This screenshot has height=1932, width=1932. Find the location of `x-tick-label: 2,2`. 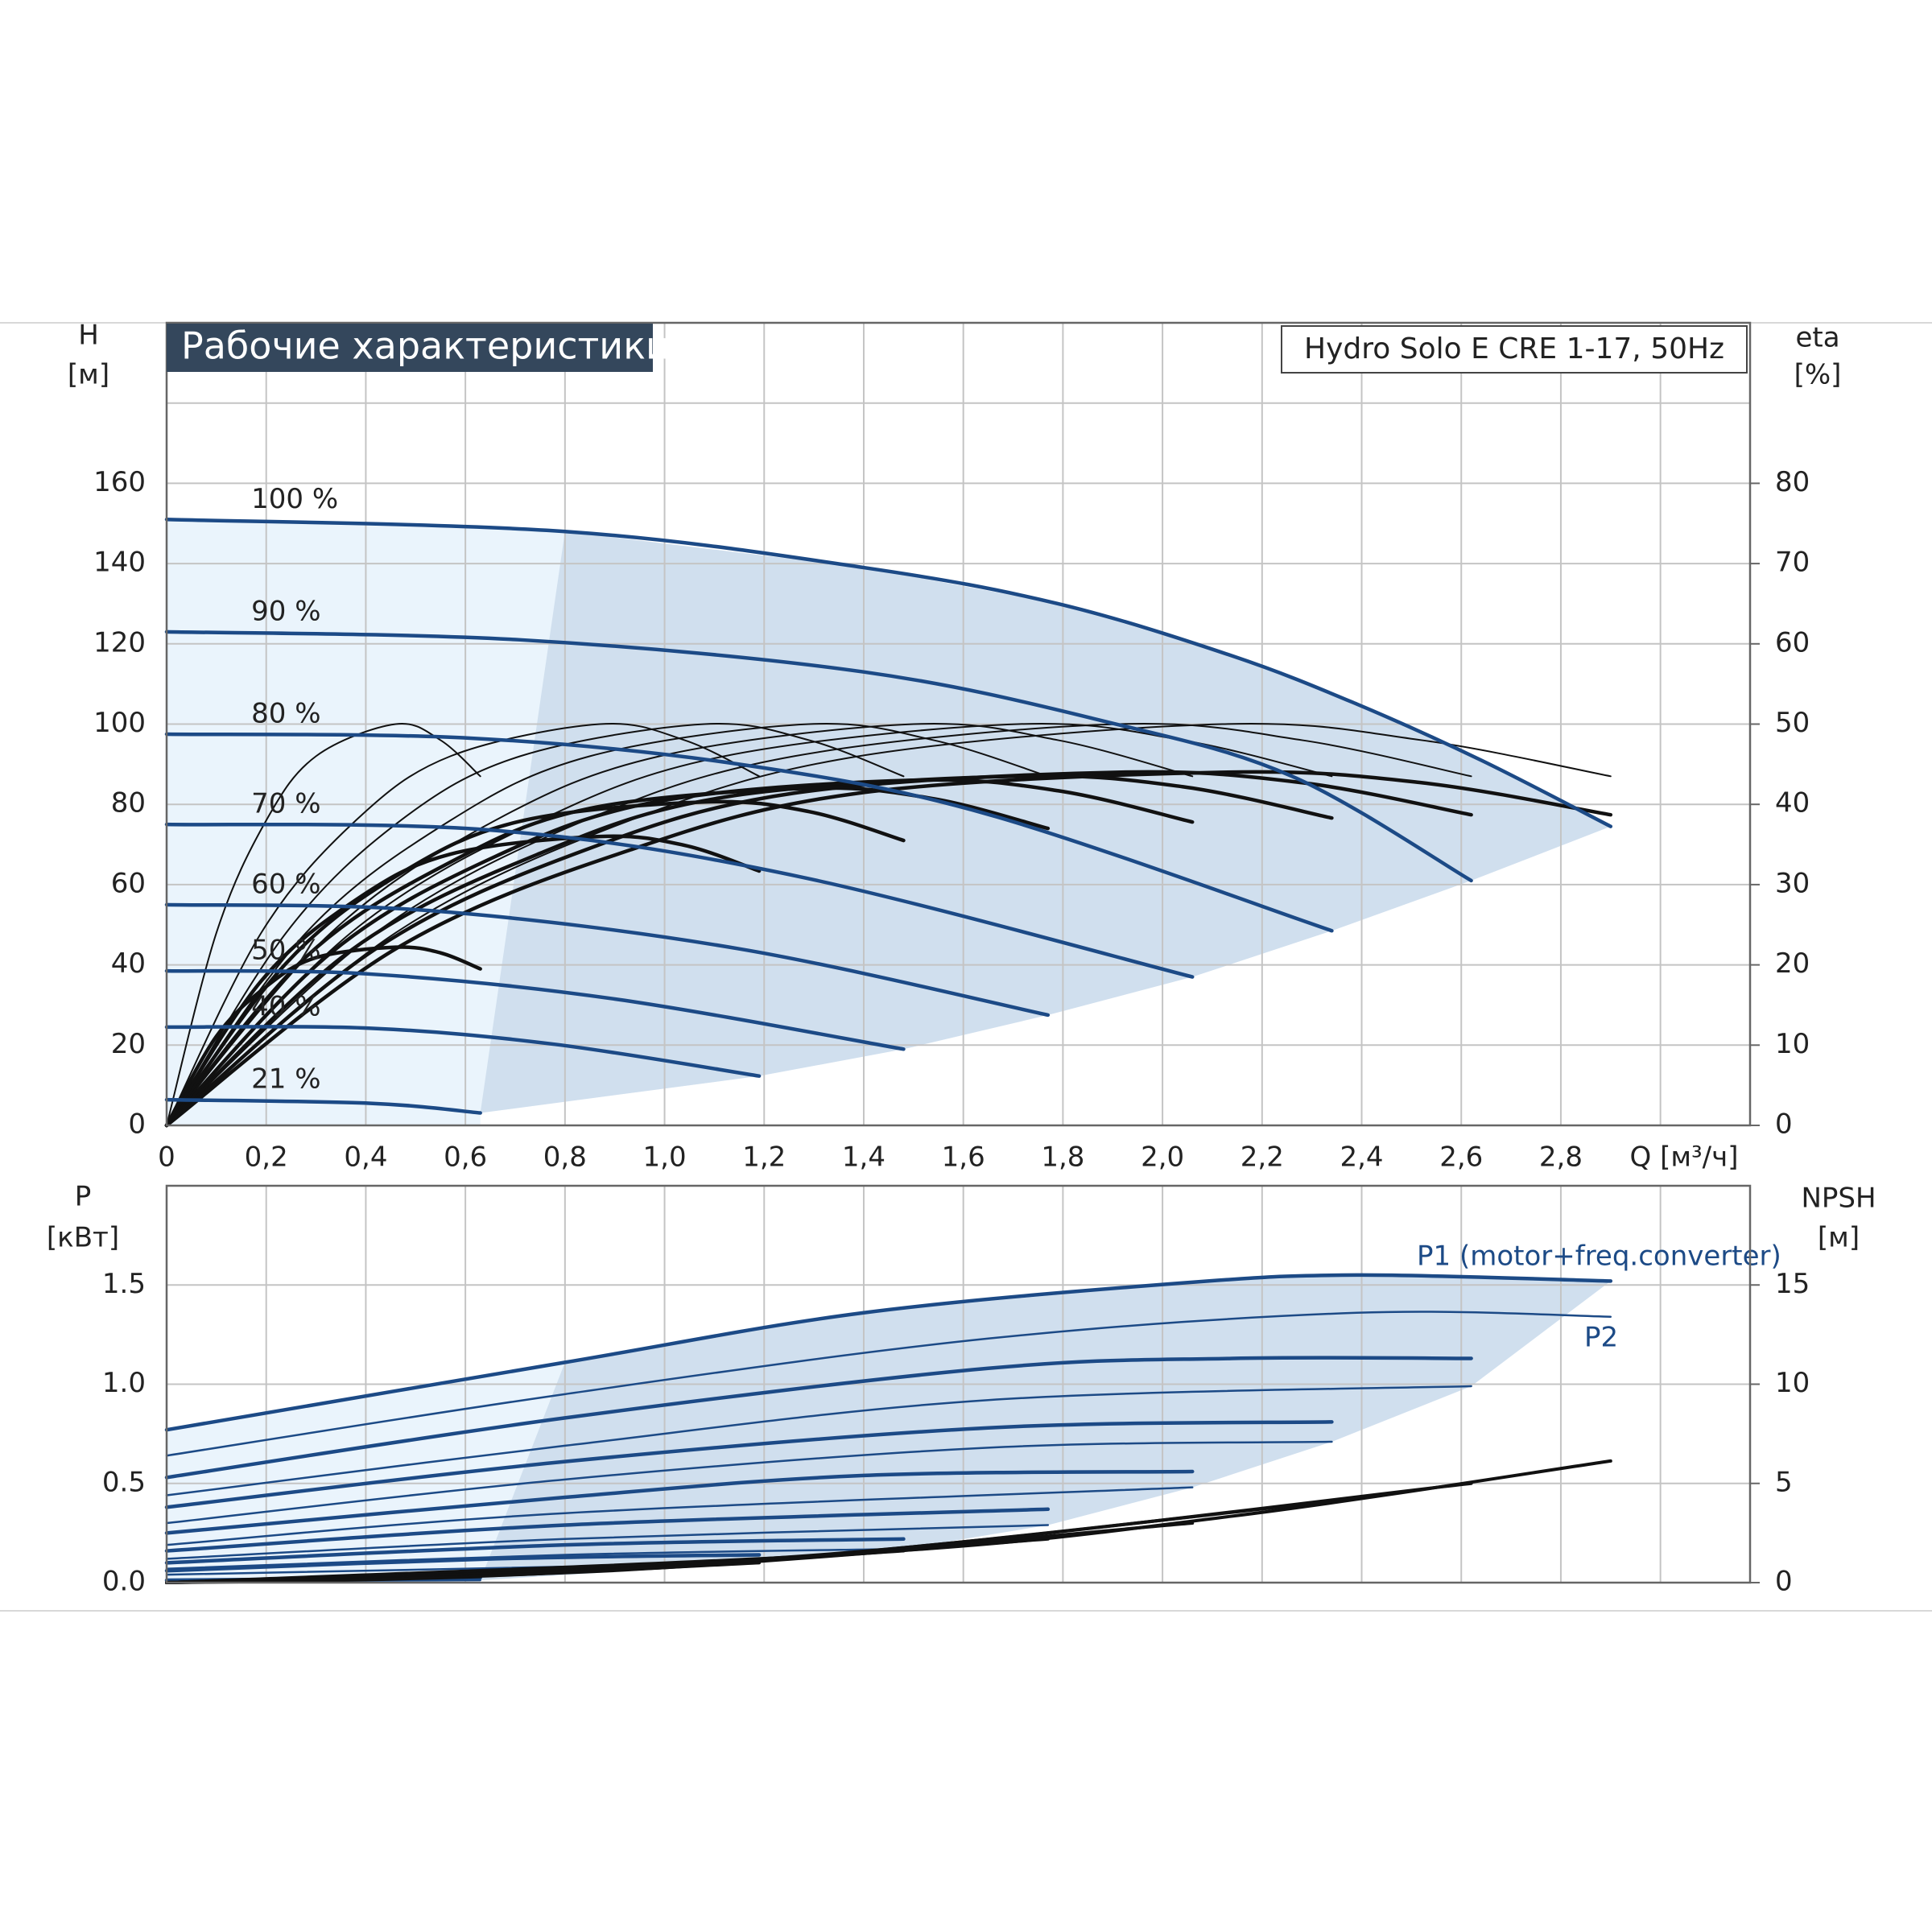

x-tick-label: 2,2 is located at coordinates (1262, 1157).